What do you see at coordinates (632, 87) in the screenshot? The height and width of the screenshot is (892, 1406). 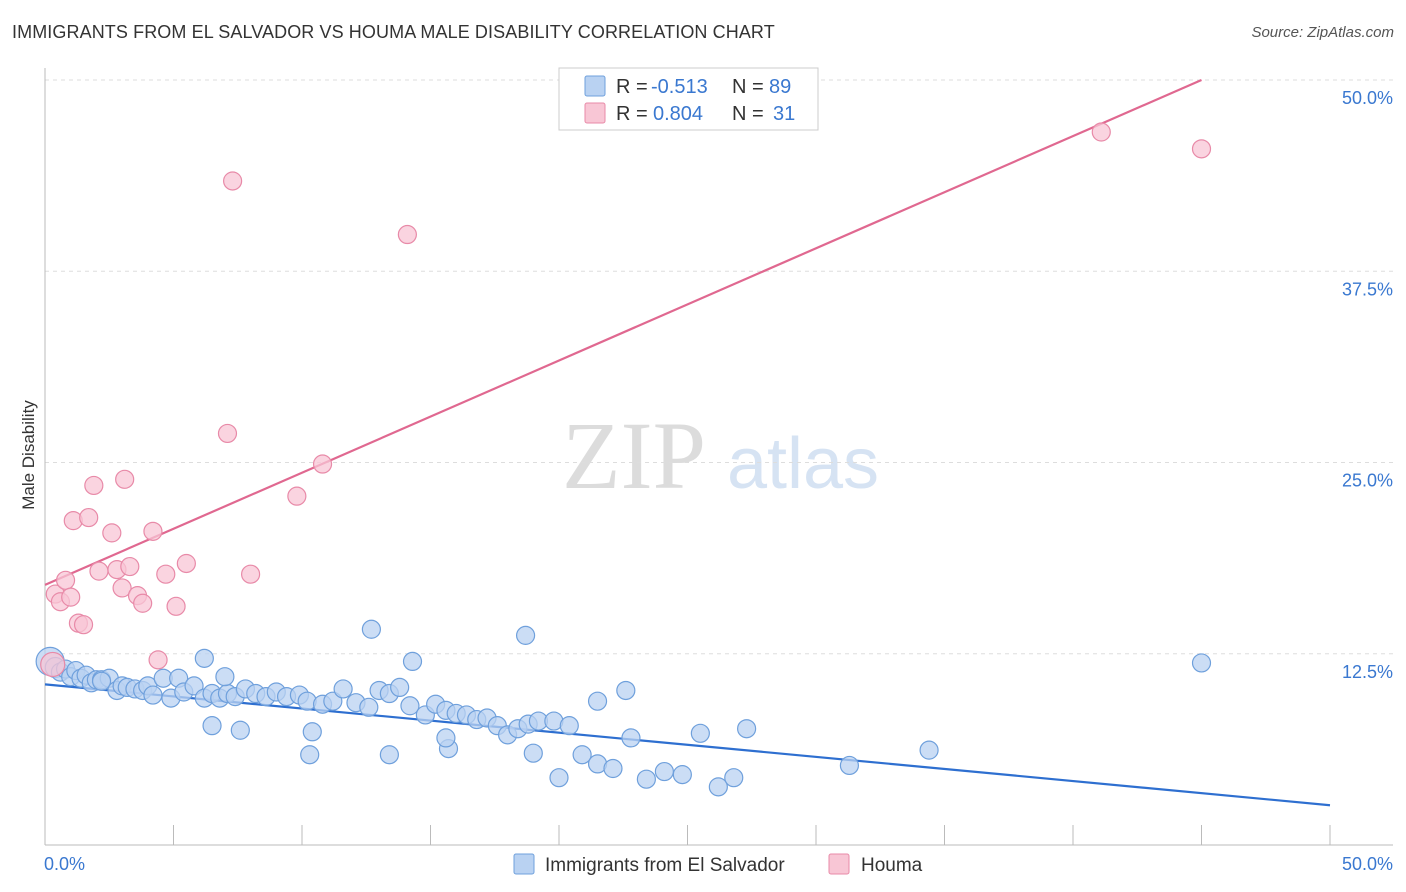 I see `legend-r-label-1: R =` at bounding box center [632, 87].